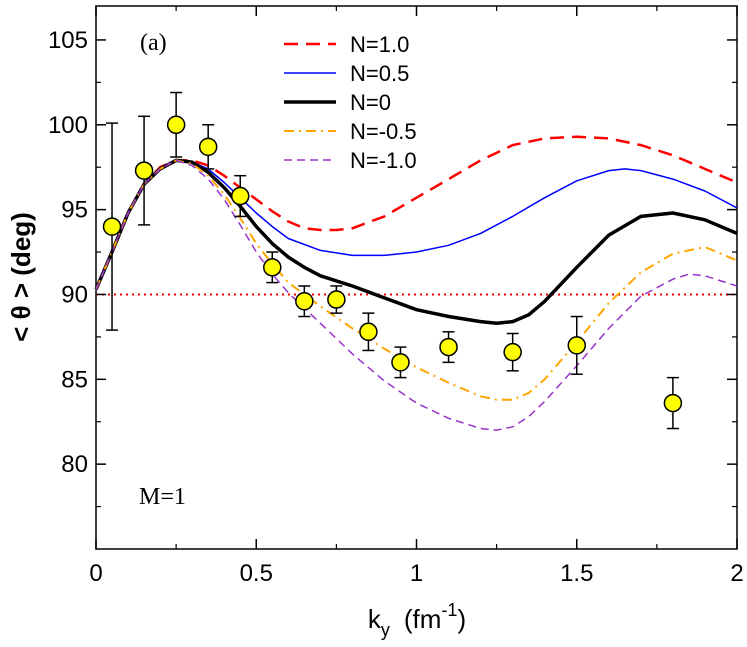 Image resolution: width=747 pixels, height=647 pixels. Describe the element at coordinates (416, 573) in the screenshot. I see `x-tick-label: 1` at that location.